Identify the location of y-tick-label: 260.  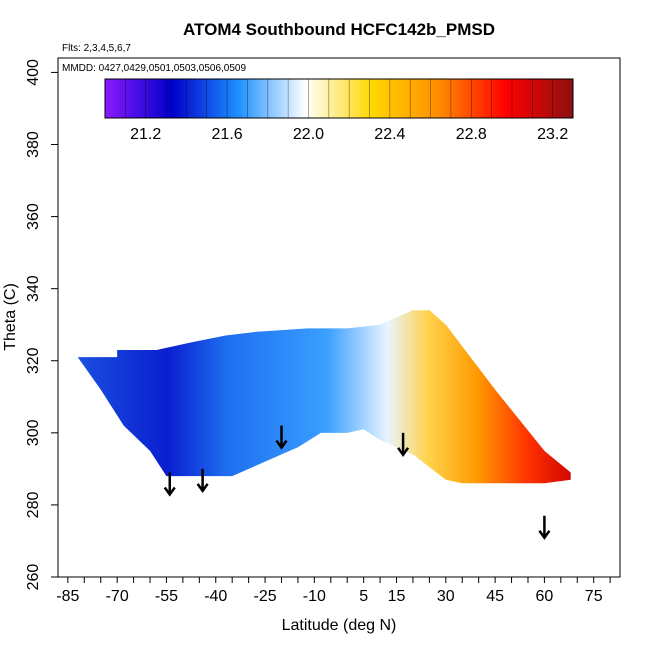
(33, 577).